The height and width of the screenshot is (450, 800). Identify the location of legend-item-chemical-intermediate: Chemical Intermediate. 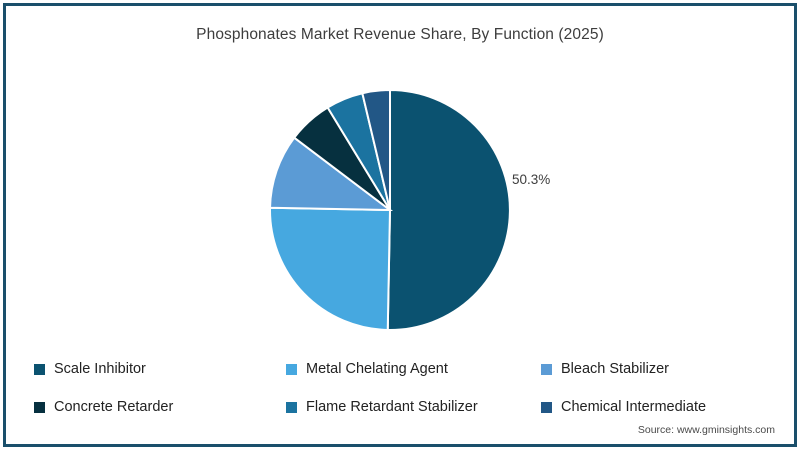
(651, 407).